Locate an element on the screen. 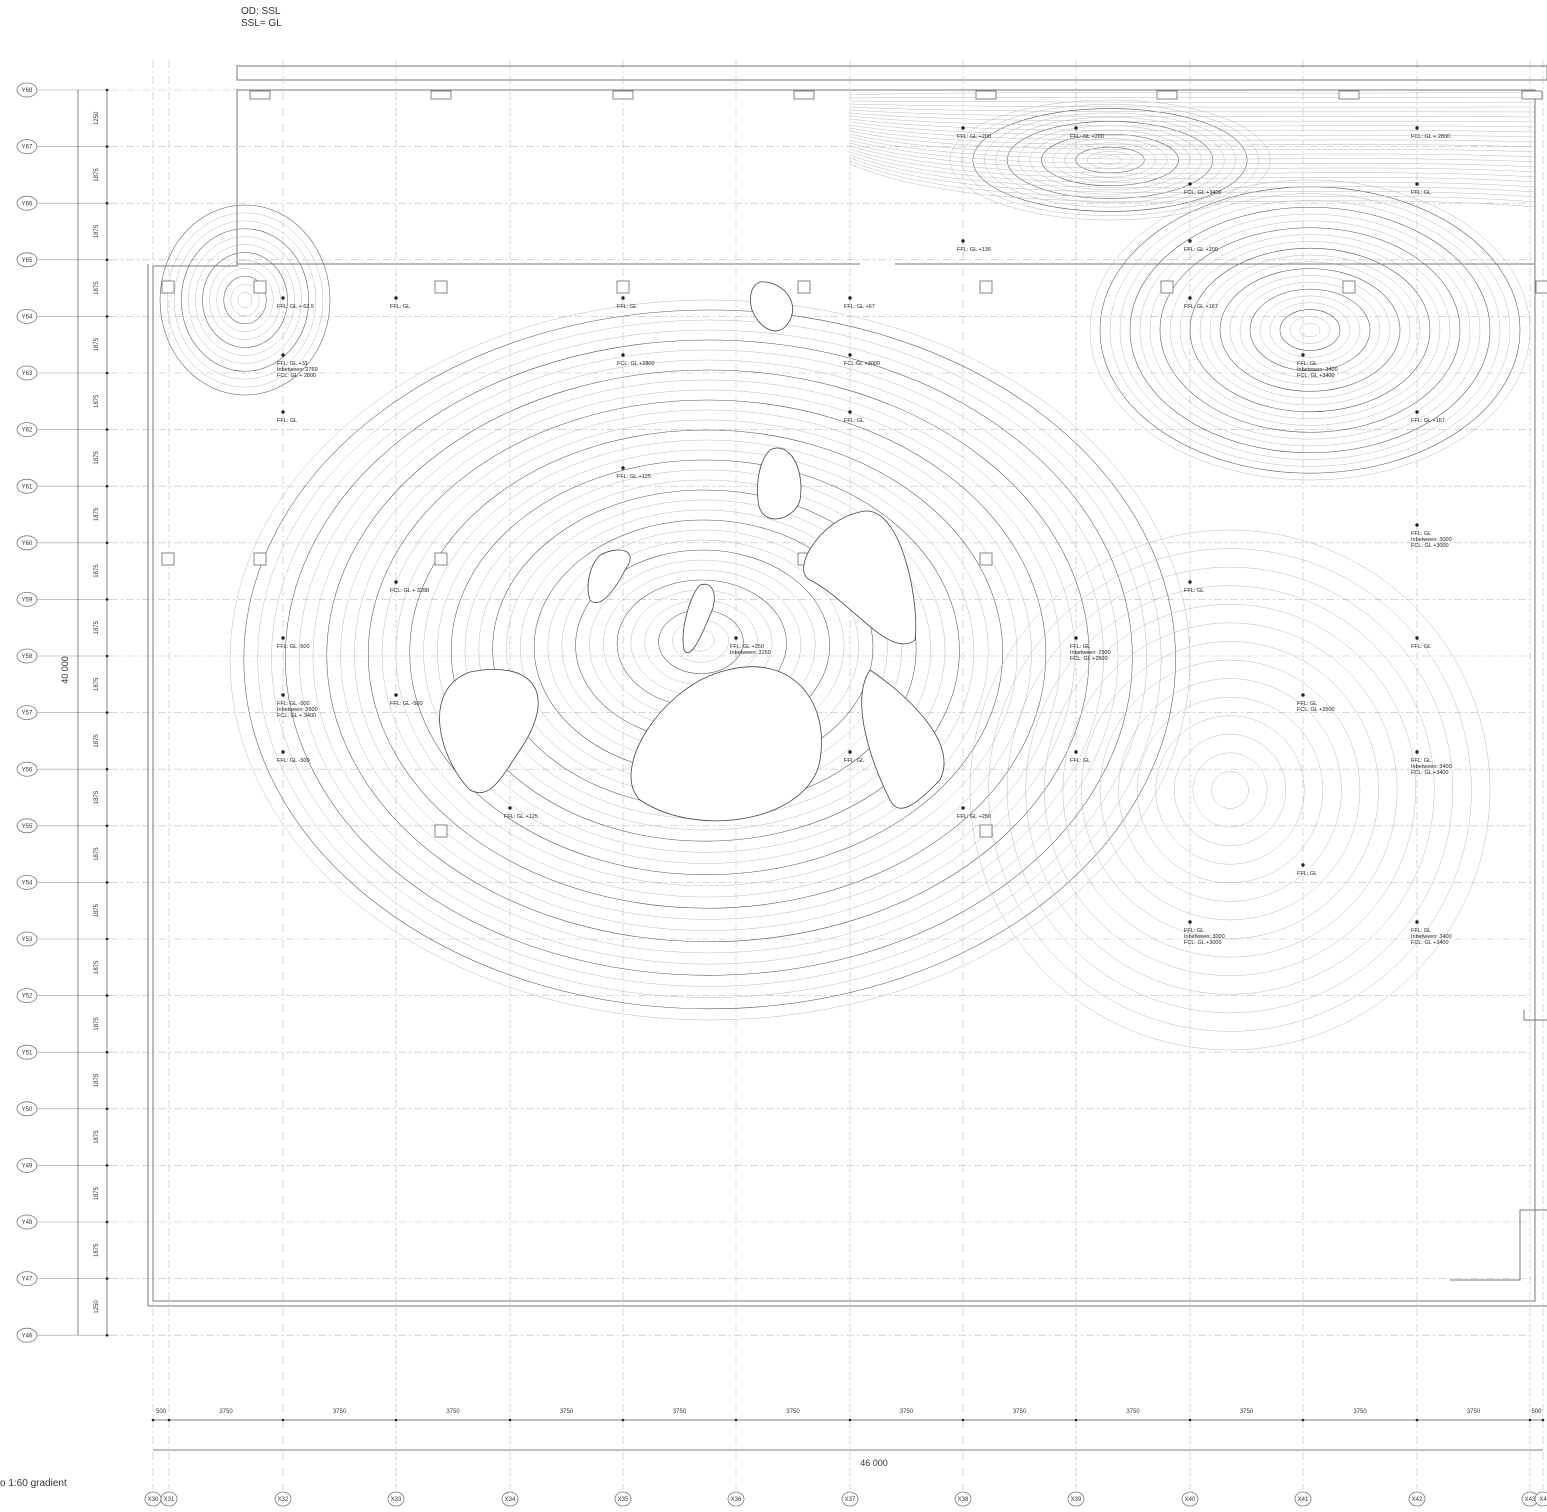 The image size is (1547, 1512). level-annotation: FCL: GL + 3288 is located at coordinates (409, 587).